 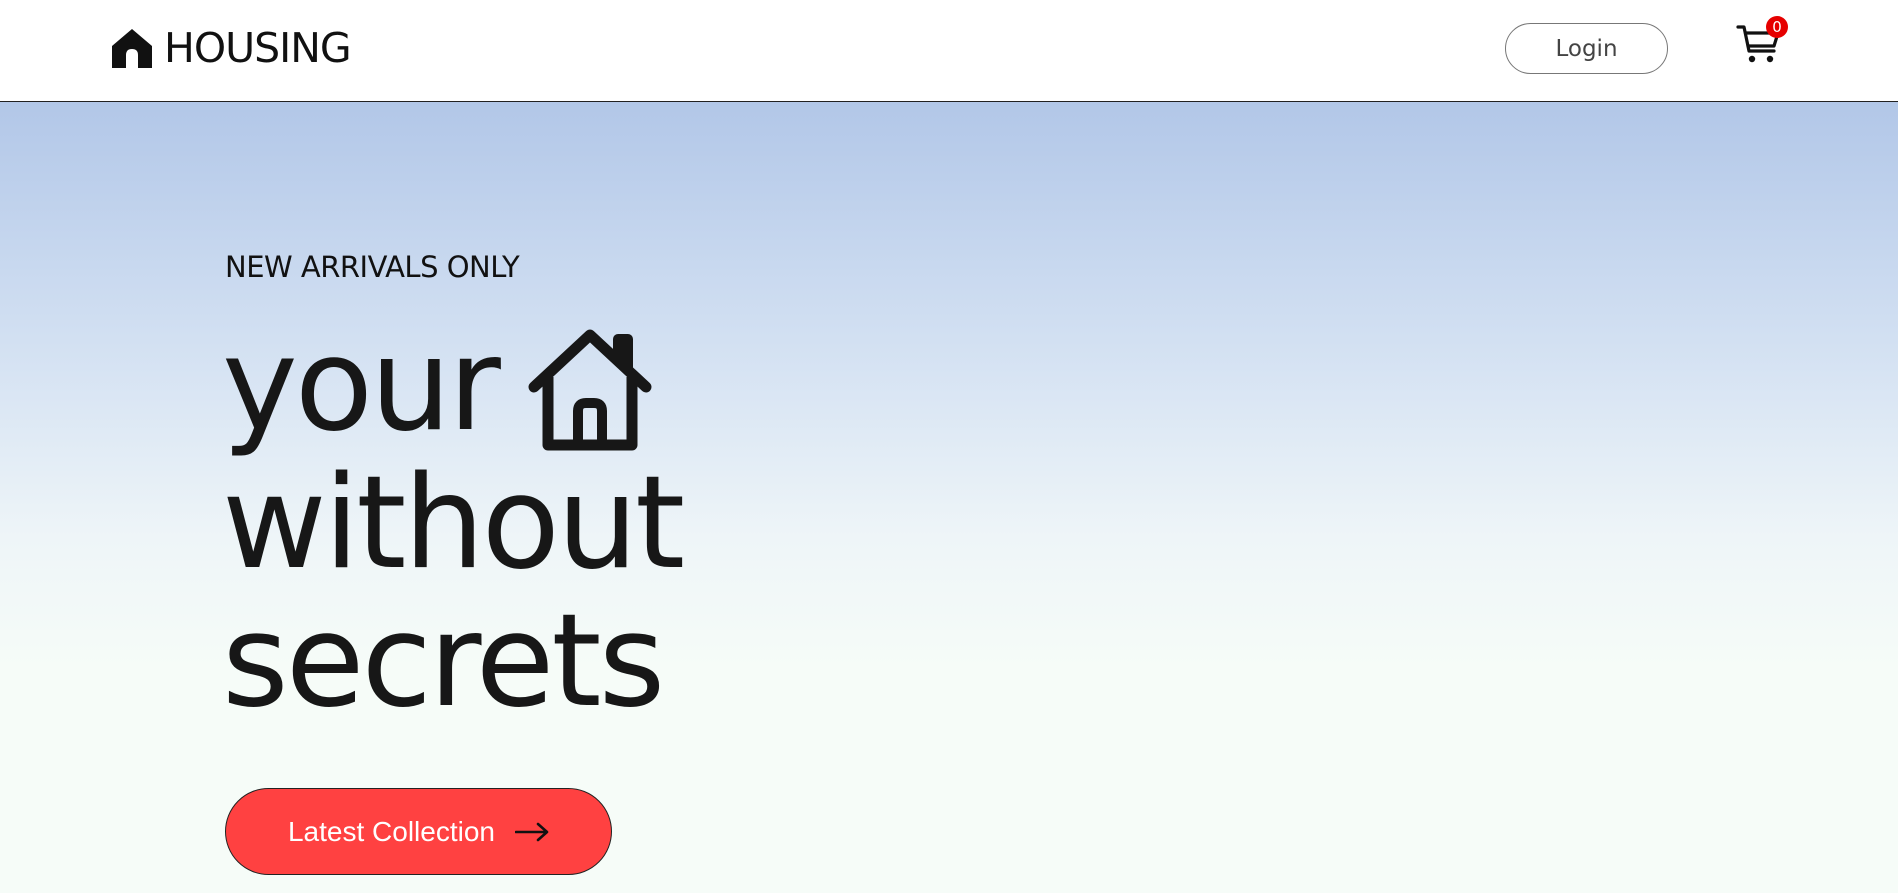 I want to click on house-outline-icon, so click(x=590, y=389).